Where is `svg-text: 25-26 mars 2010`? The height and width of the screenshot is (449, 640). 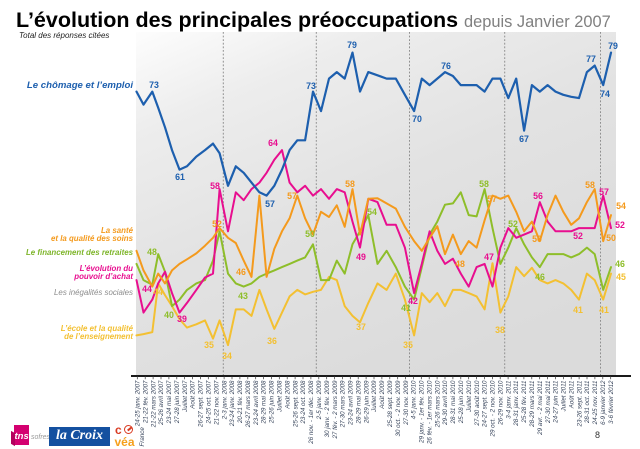 svg-text: 25-26 mars 2010 is located at coordinates (437, 404).